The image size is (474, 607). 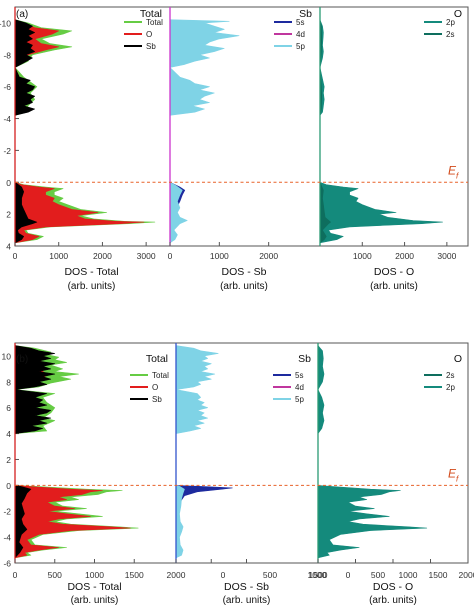 What do you see at coordinates (7, 55) in the screenshot?
I see `y-tick-label: -8` at bounding box center [7, 55].